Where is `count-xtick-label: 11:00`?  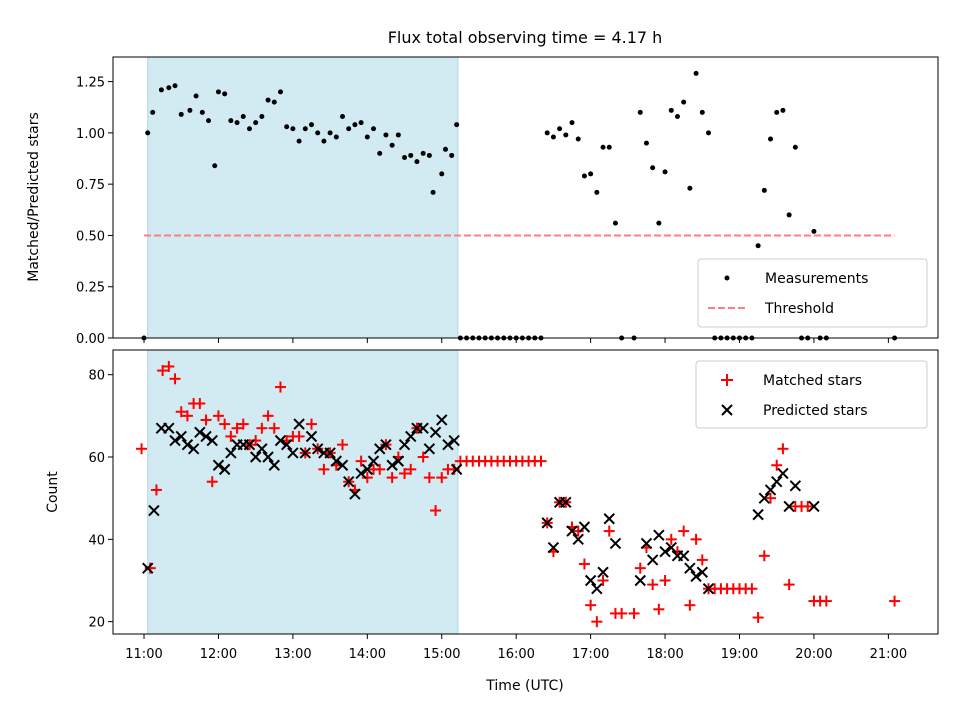 count-xtick-label: 11:00 is located at coordinates (143, 654).